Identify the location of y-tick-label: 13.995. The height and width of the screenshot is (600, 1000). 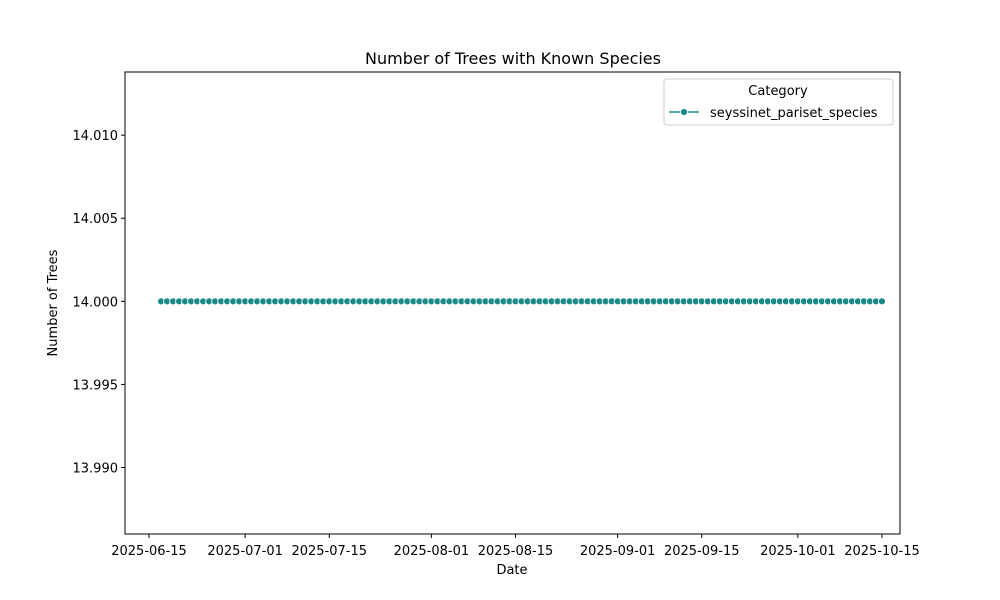
(96, 385).